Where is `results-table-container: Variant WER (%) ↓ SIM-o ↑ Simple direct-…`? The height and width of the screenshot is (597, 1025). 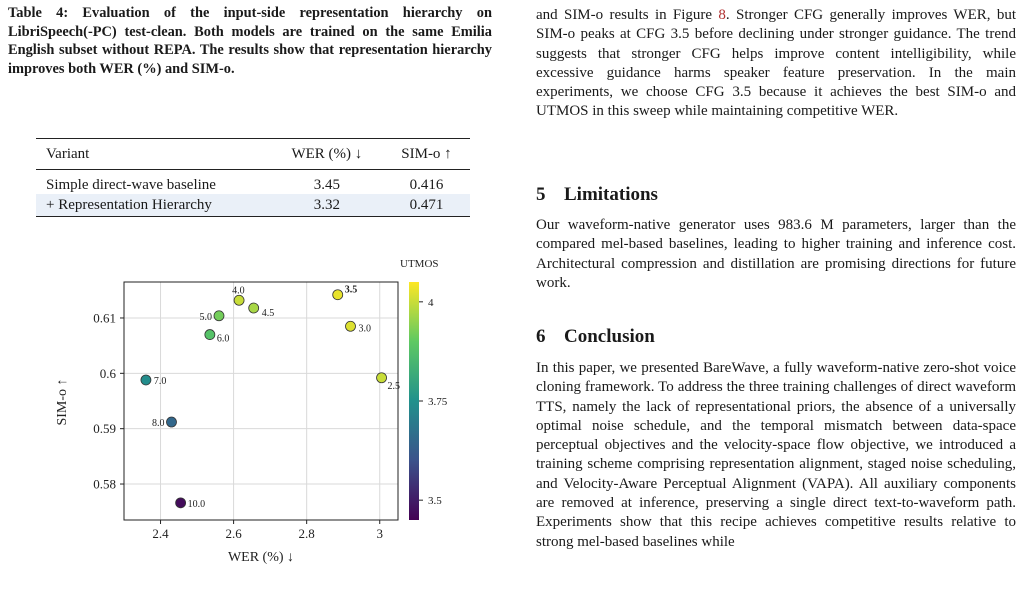
results-table-container: Variant WER (%) ↓ SIM-o ↑ Simple direct-… is located at coordinates (253, 177).